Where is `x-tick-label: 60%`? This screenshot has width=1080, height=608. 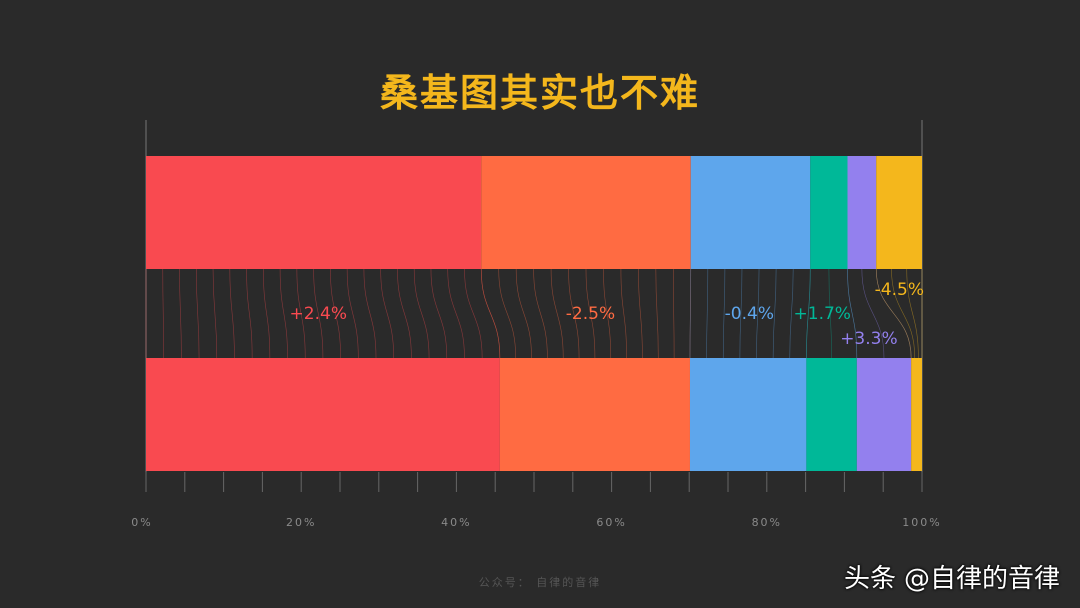
x-tick-label: 60% is located at coordinates (611, 522).